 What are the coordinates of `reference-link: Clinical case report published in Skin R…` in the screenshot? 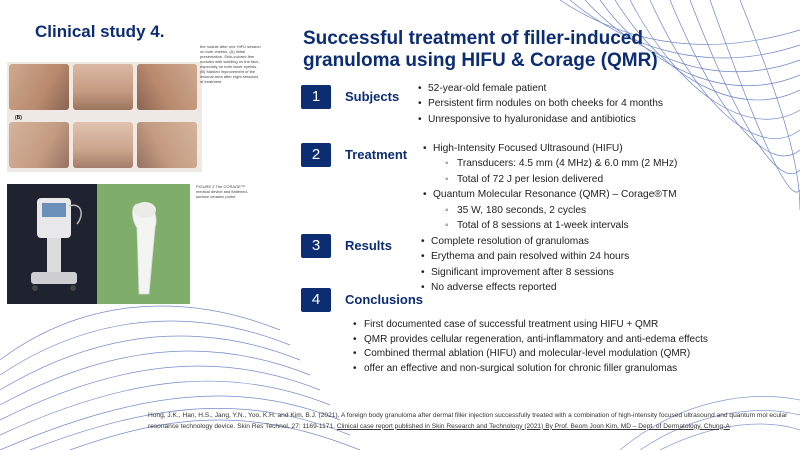 It's located at (533, 426).